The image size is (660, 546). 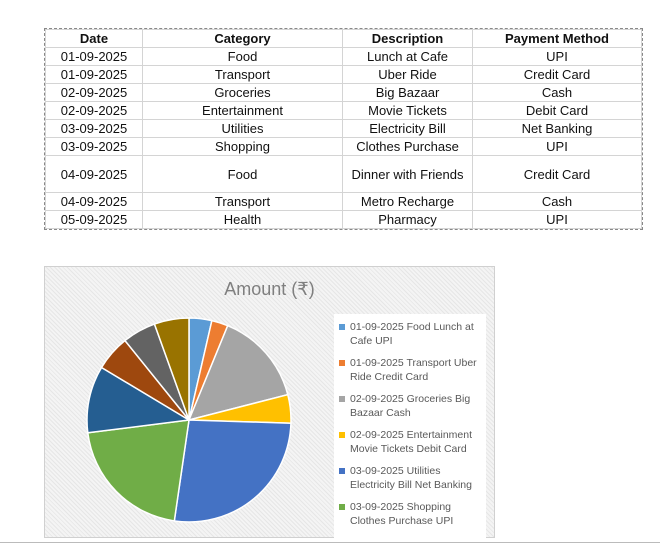 I want to click on table-cell: Entertainment, so click(x=242, y=110).